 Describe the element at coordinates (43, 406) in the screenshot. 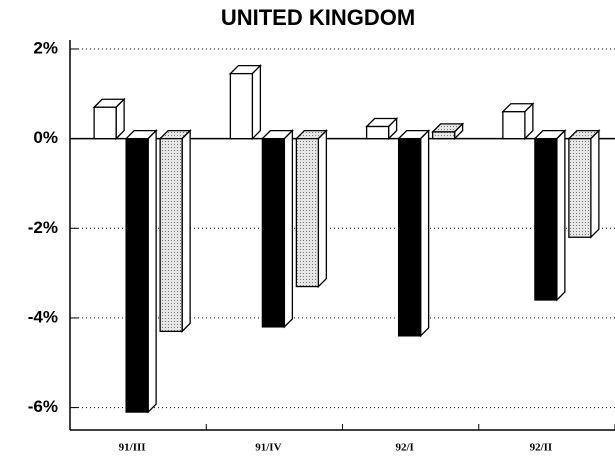

I see `y-tick-label: -6%` at that location.